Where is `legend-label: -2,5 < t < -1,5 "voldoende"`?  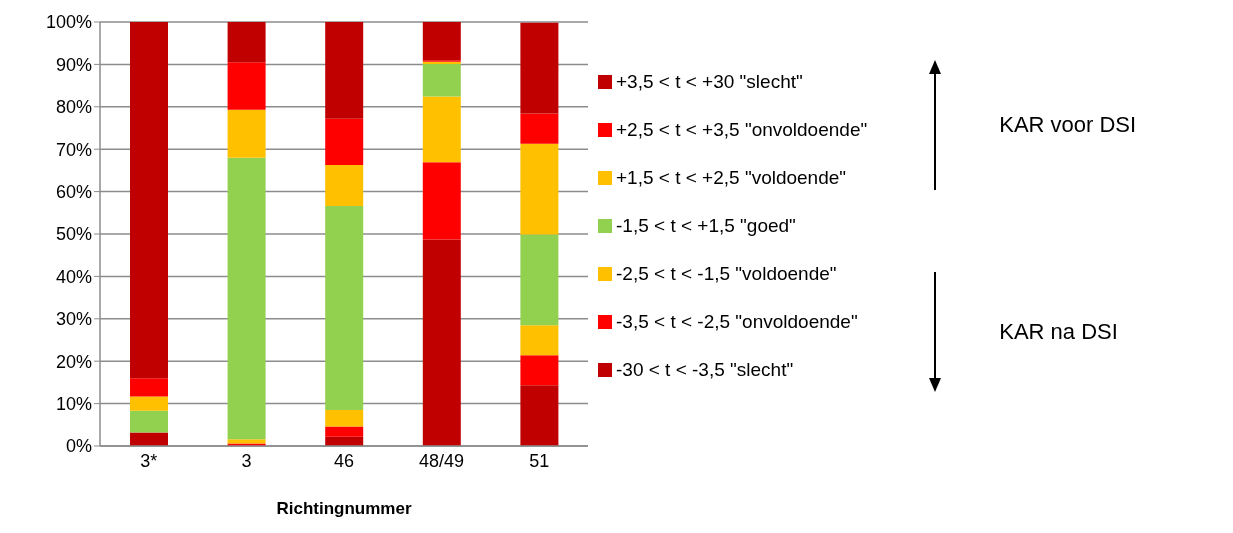 legend-label: -2,5 < t < -1,5 "voldoende" is located at coordinates (726, 274).